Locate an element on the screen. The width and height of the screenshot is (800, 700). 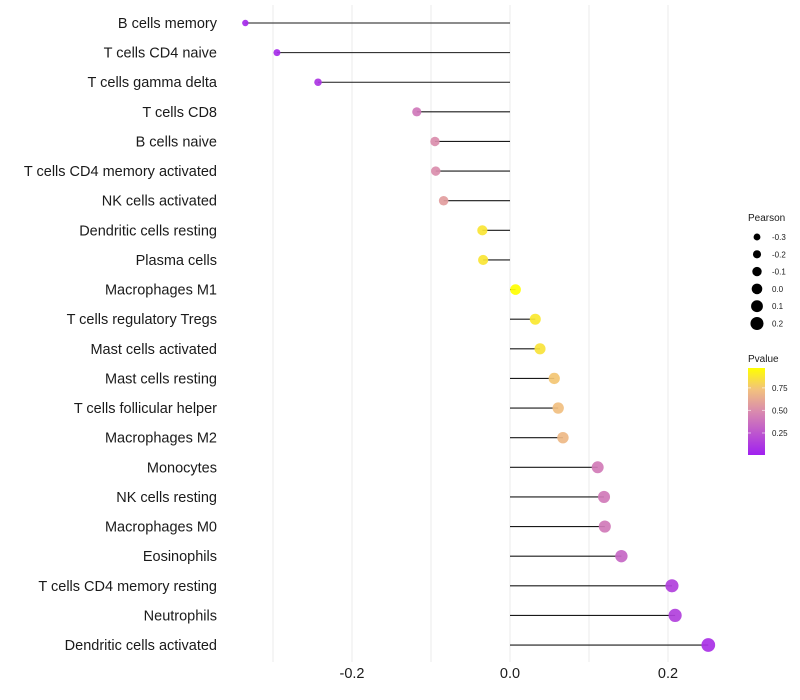
size-legend-label: -0.2 is located at coordinates (779, 254).